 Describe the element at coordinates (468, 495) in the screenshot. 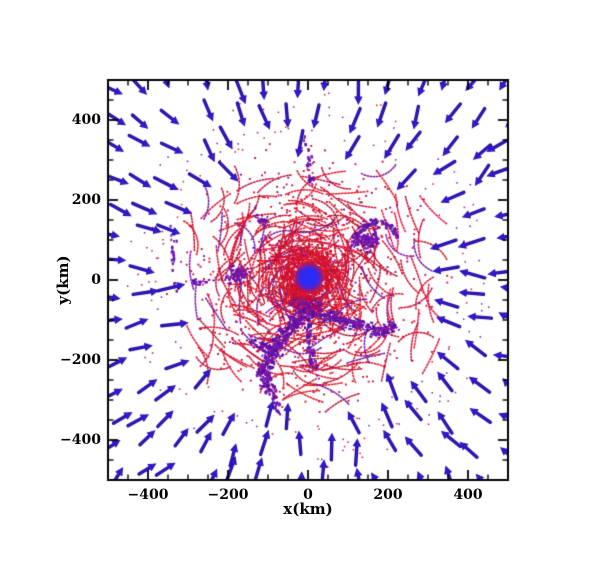

I see `x-tick-label: 400` at that location.